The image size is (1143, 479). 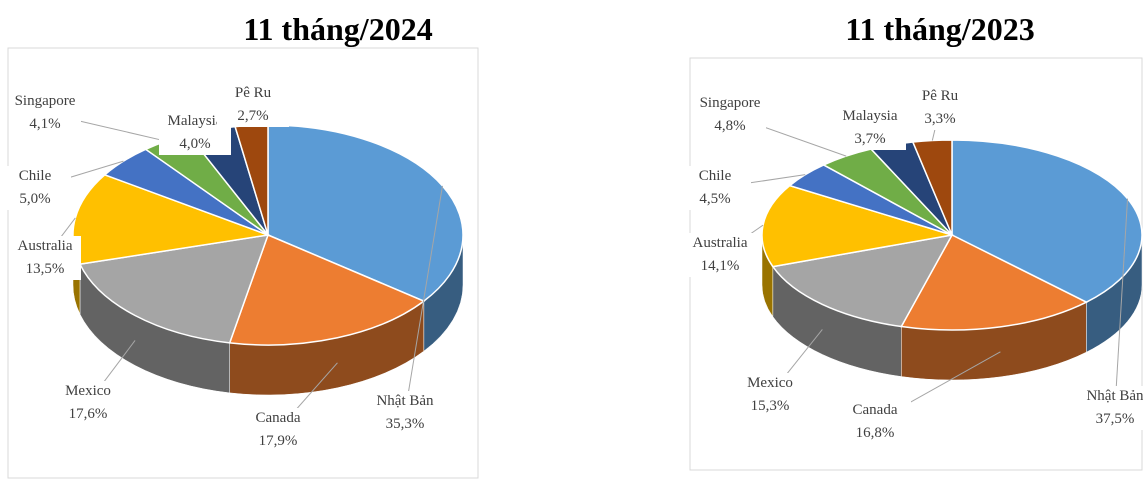 What do you see at coordinates (278, 441) in the screenshot?
I see `value-label: 17,9%` at bounding box center [278, 441].